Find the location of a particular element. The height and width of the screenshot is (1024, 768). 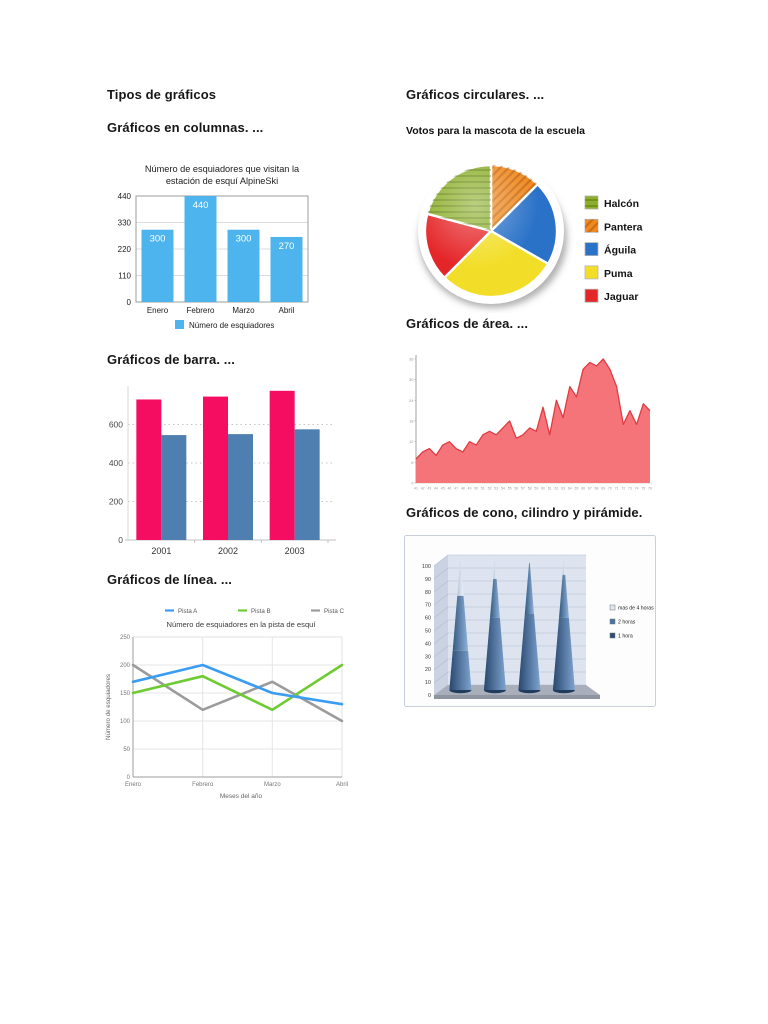

bar-blue-2003 is located at coordinates (307, 484).